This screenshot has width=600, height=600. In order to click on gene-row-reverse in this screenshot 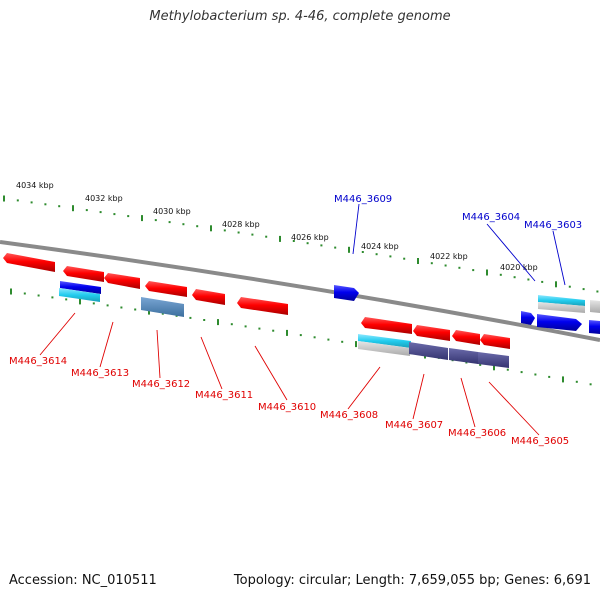, I will do `click(256, 301)`.